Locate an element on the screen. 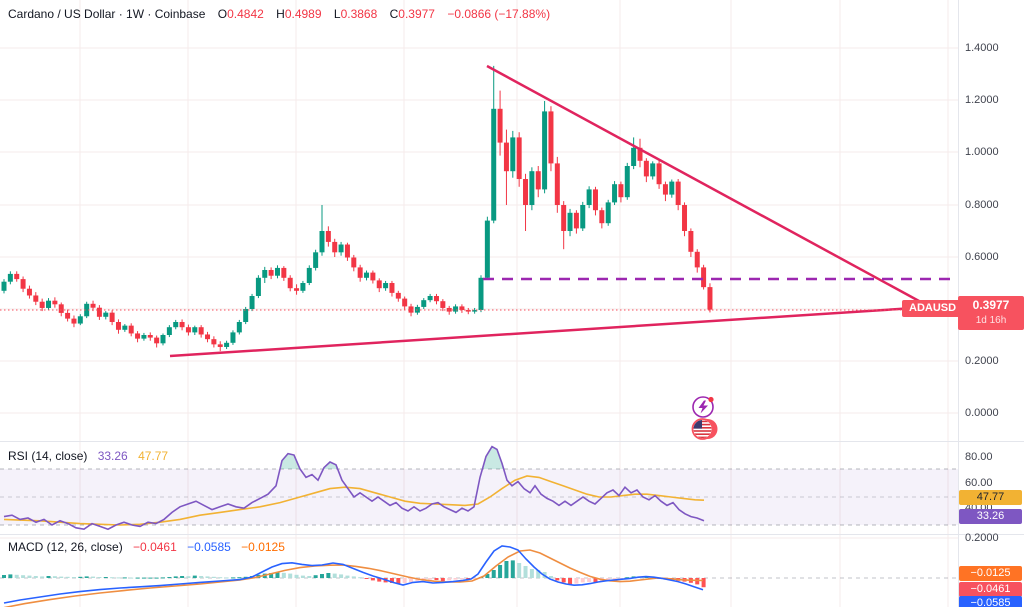 This screenshot has height=607, width=1024. rsi-layer is located at coordinates (354, 488).